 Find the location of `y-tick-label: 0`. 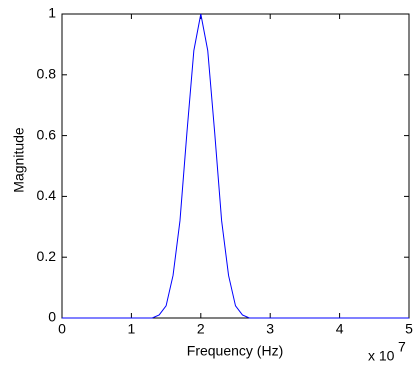

y-tick-label: 0 is located at coordinates (52, 317).